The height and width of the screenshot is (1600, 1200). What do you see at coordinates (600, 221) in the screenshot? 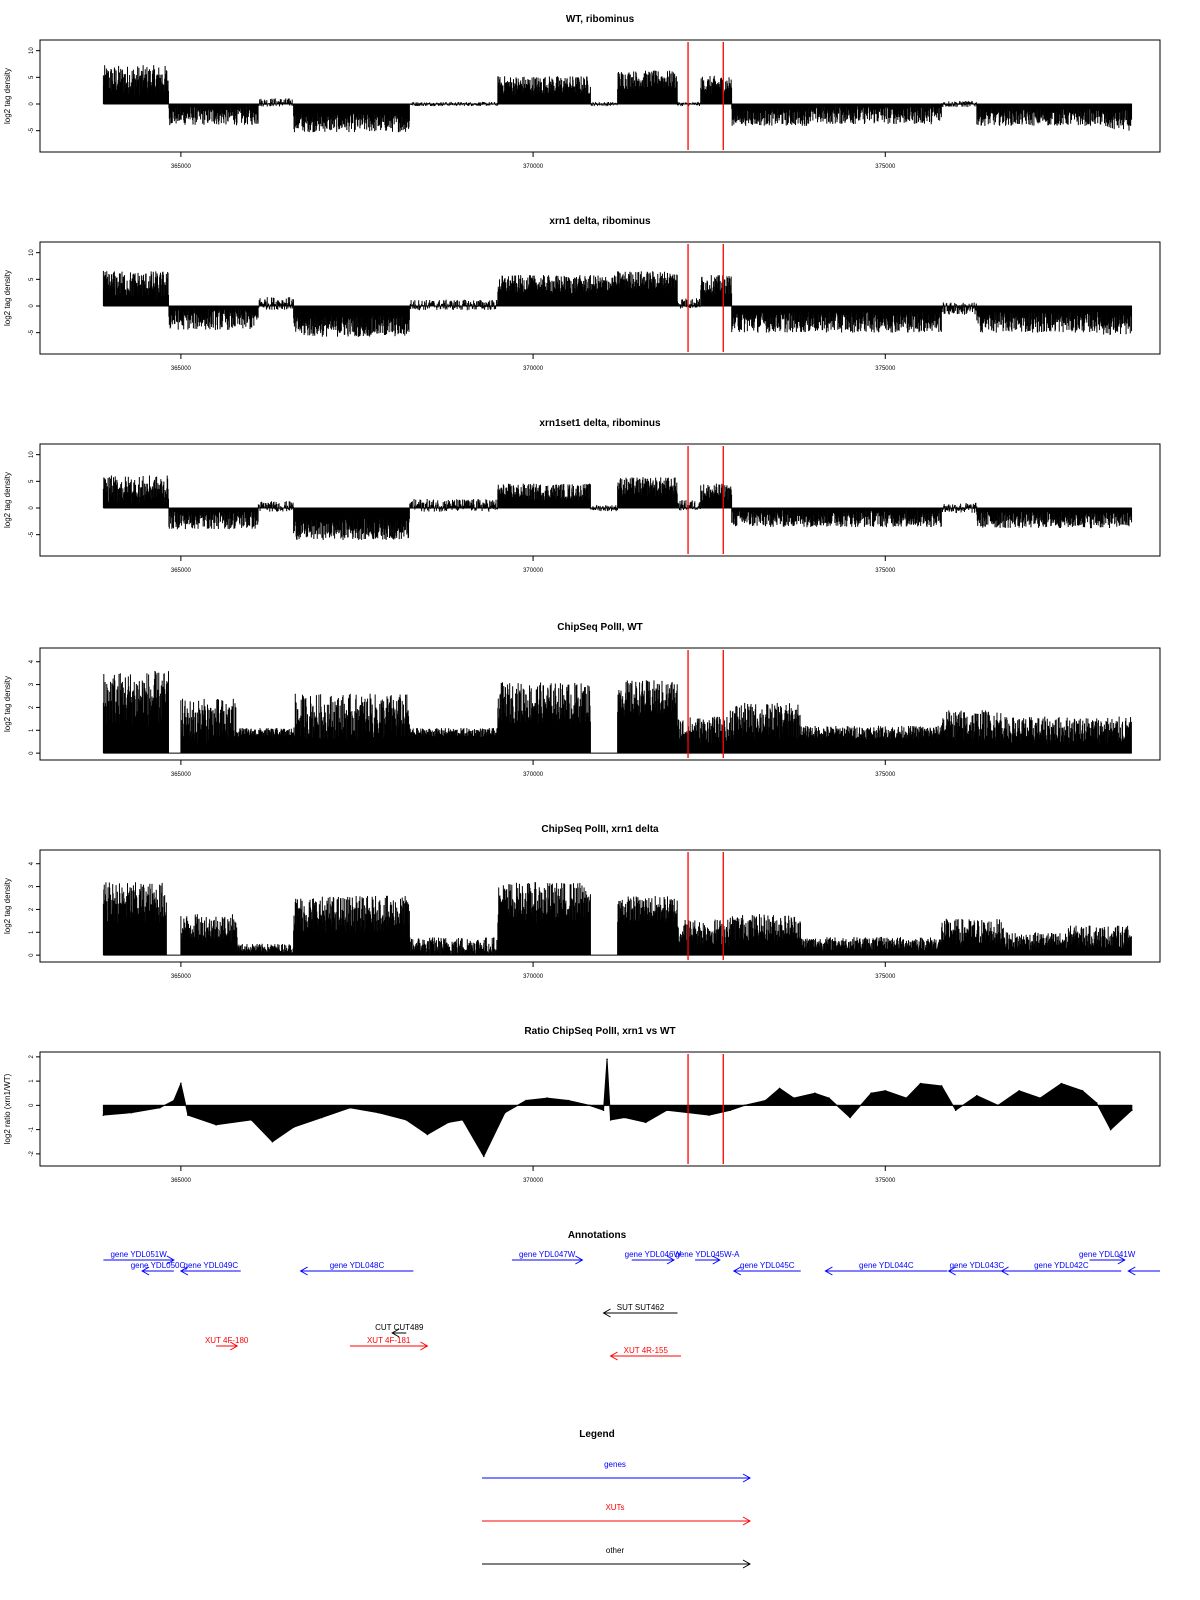
I see `panel-title: xrn1 delta, ribominus` at bounding box center [600, 221].